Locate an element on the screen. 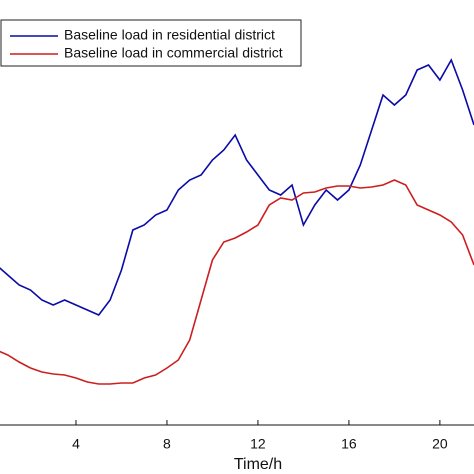 Image resolution: width=474 pixels, height=474 pixels. x-tick-label: 12 is located at coordinates (258, 444).